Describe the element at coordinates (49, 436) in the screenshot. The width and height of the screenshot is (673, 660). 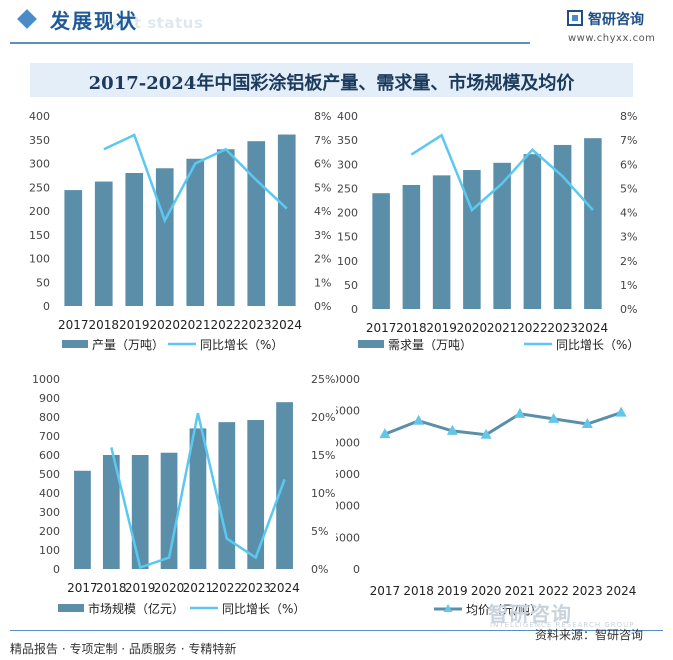
I see `y-tick-label: 700` at that location.